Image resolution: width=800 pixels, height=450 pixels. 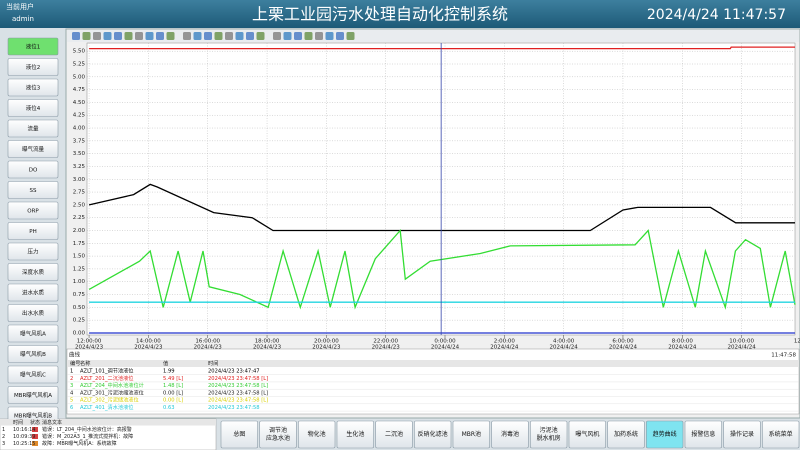 I want to click on button-label: 报警信息, so click(x=703, y=434).